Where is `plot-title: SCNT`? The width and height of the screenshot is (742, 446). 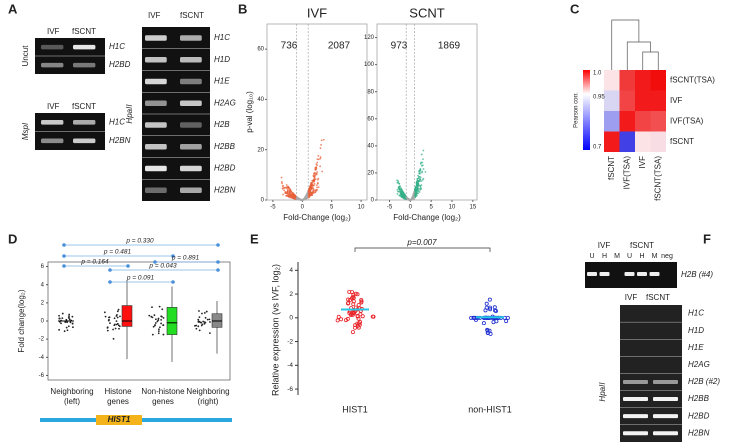
plot-title: SCNT is located at coordinates (426, 12).